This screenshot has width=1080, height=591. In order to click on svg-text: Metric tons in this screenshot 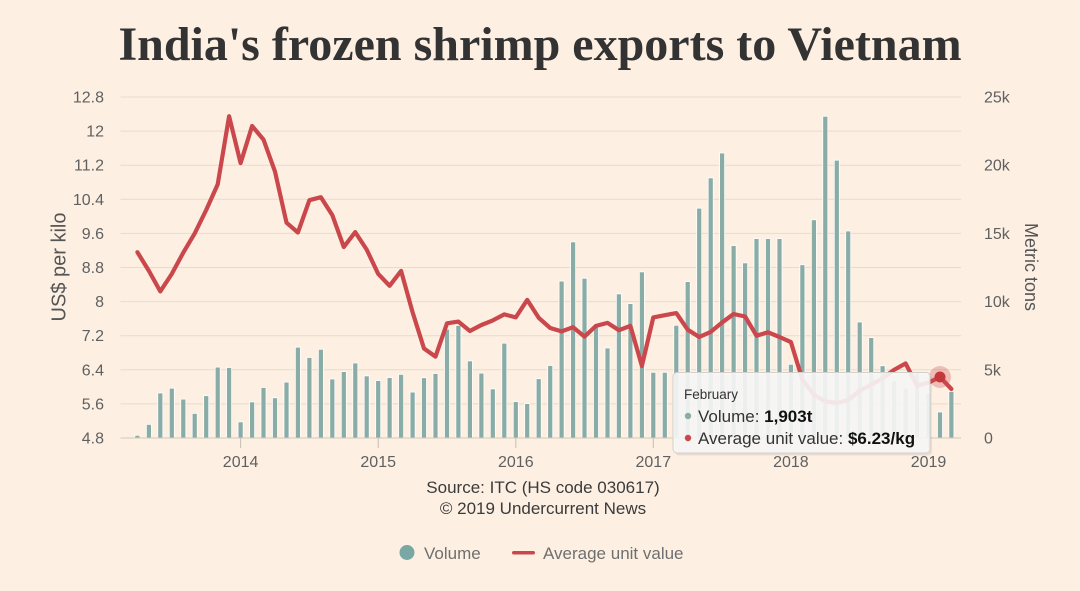, I will do `click(1031, 267)`.